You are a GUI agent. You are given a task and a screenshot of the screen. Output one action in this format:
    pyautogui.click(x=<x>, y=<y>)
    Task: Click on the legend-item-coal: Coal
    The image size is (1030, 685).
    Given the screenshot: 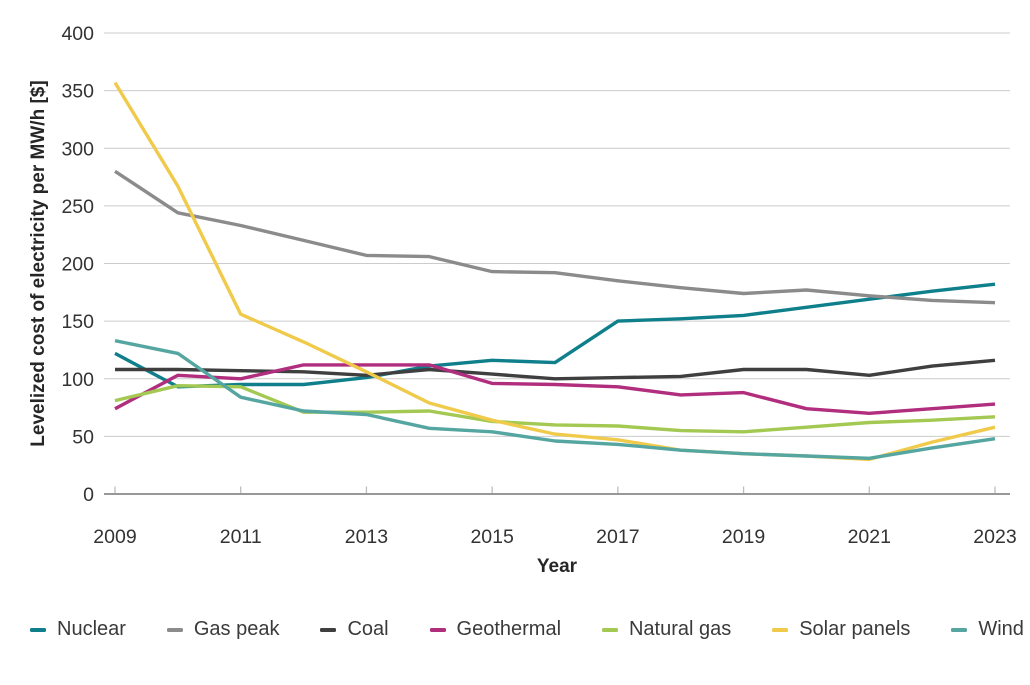 What is the action you would take?
    pyautogui.click(x=354, y=629)
    